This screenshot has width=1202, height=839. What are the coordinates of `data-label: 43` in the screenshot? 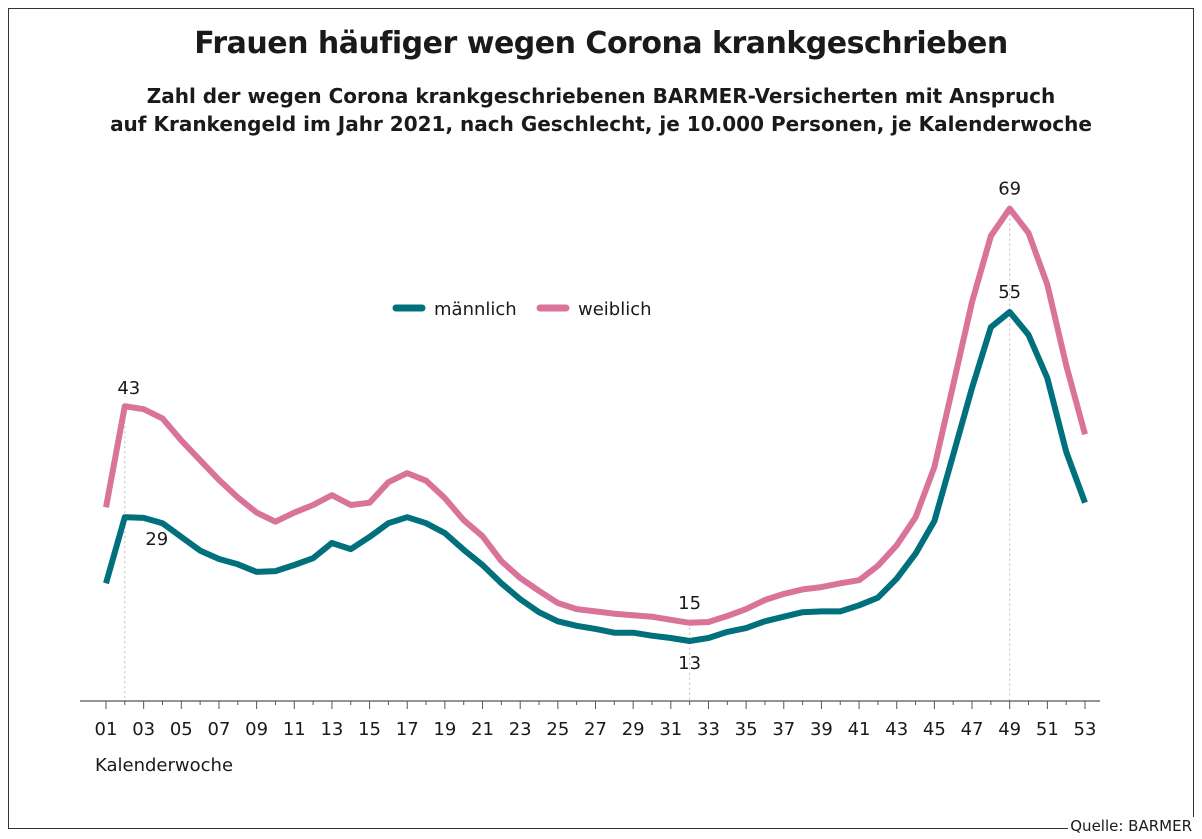 It's located at (128, 388).